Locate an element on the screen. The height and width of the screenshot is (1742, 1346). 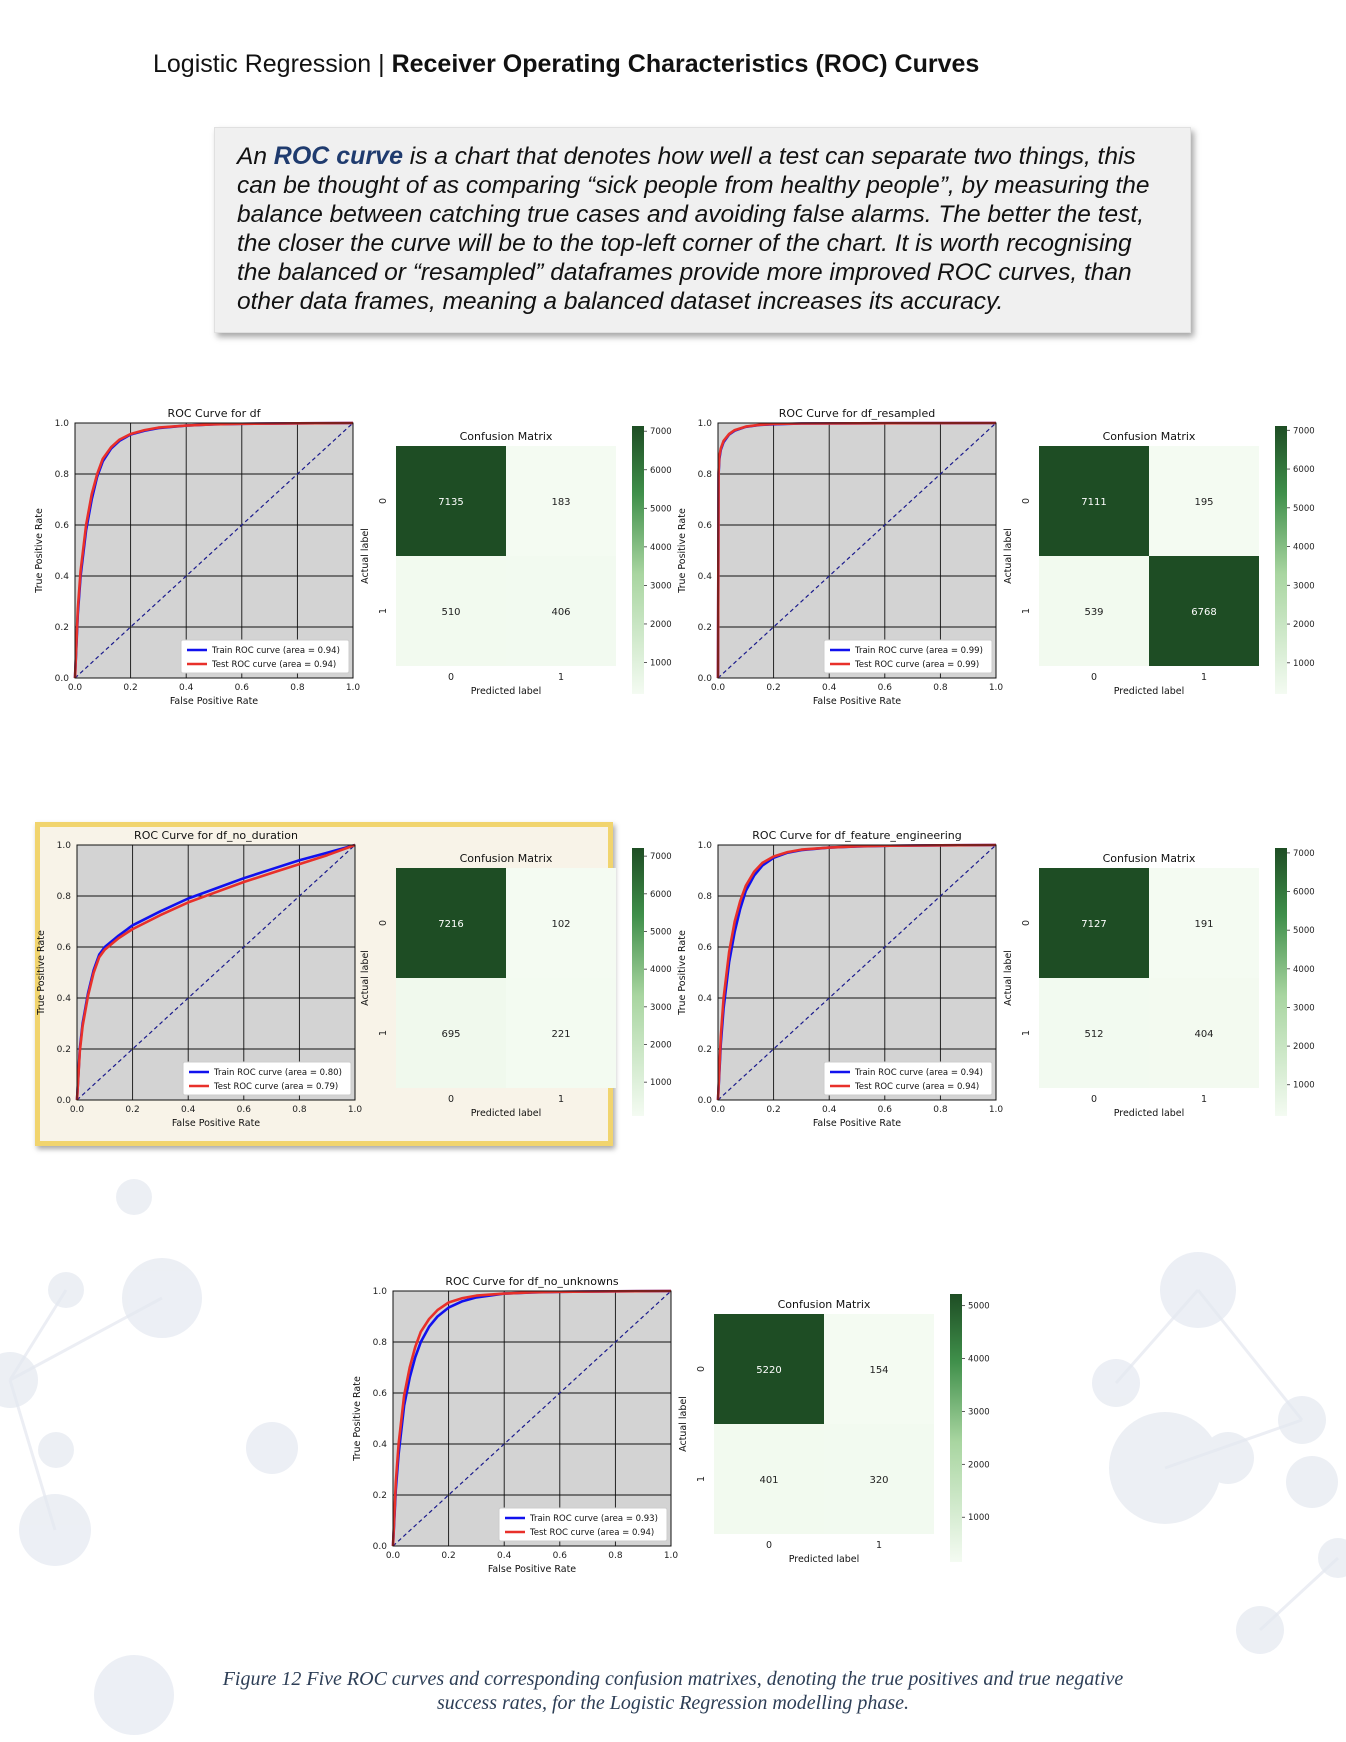
x-tick-label: 1 is located at coordinates (1204, 1099).